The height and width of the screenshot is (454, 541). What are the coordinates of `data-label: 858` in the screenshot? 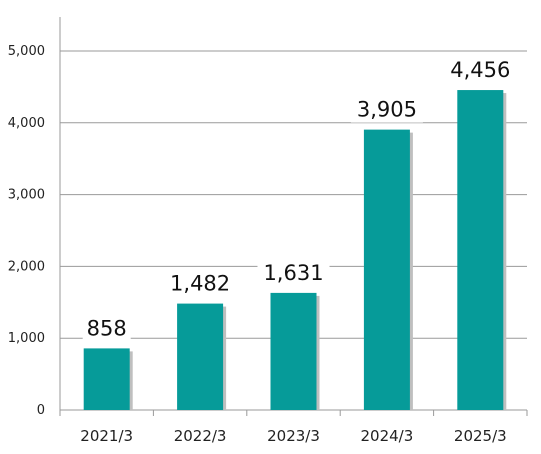 It's located at (107, 328).